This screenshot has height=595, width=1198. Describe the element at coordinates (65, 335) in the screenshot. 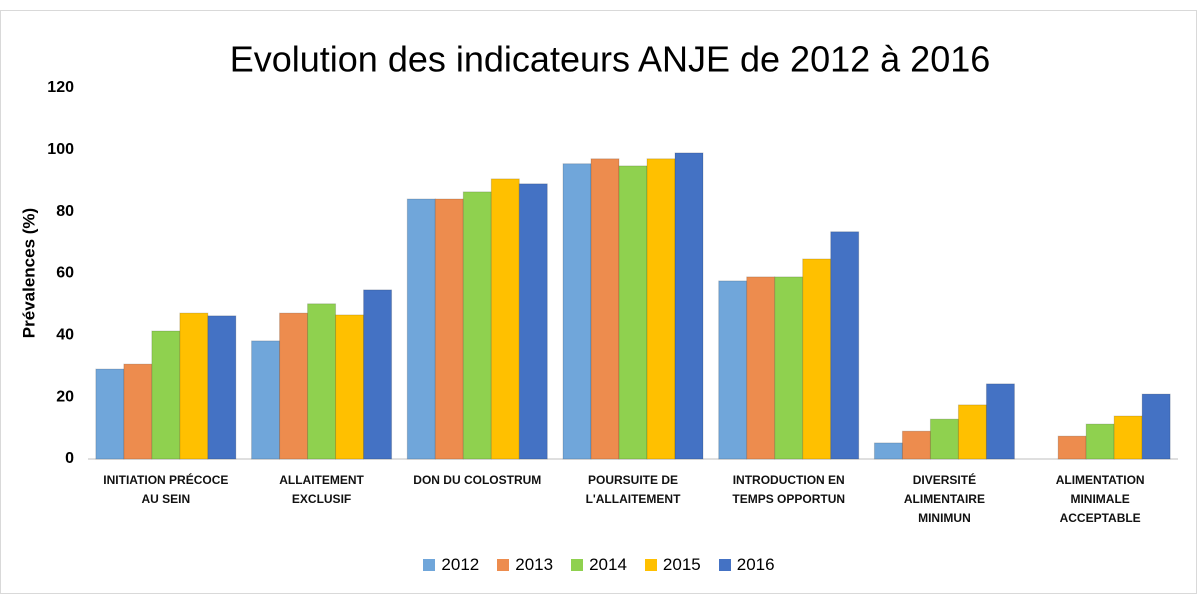

I see `y-tick-label: 40` at that location.